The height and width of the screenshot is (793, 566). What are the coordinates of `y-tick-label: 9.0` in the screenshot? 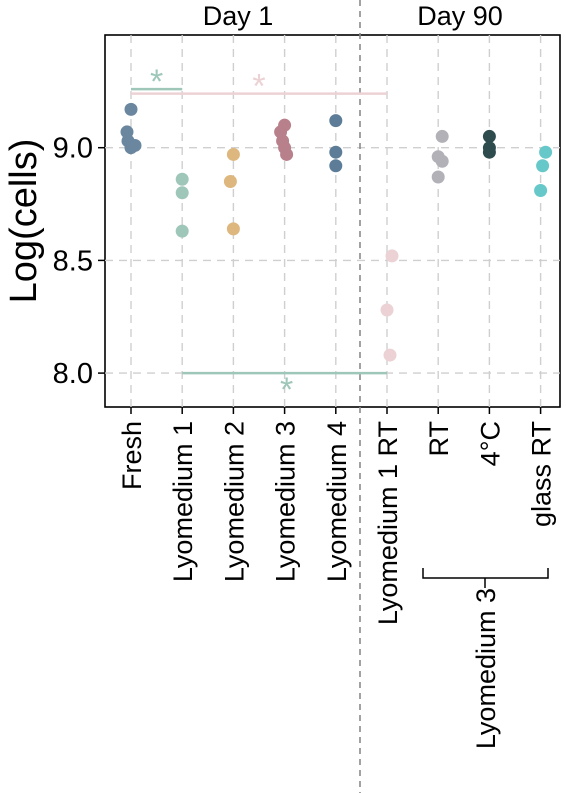 It's located at (73, 149).